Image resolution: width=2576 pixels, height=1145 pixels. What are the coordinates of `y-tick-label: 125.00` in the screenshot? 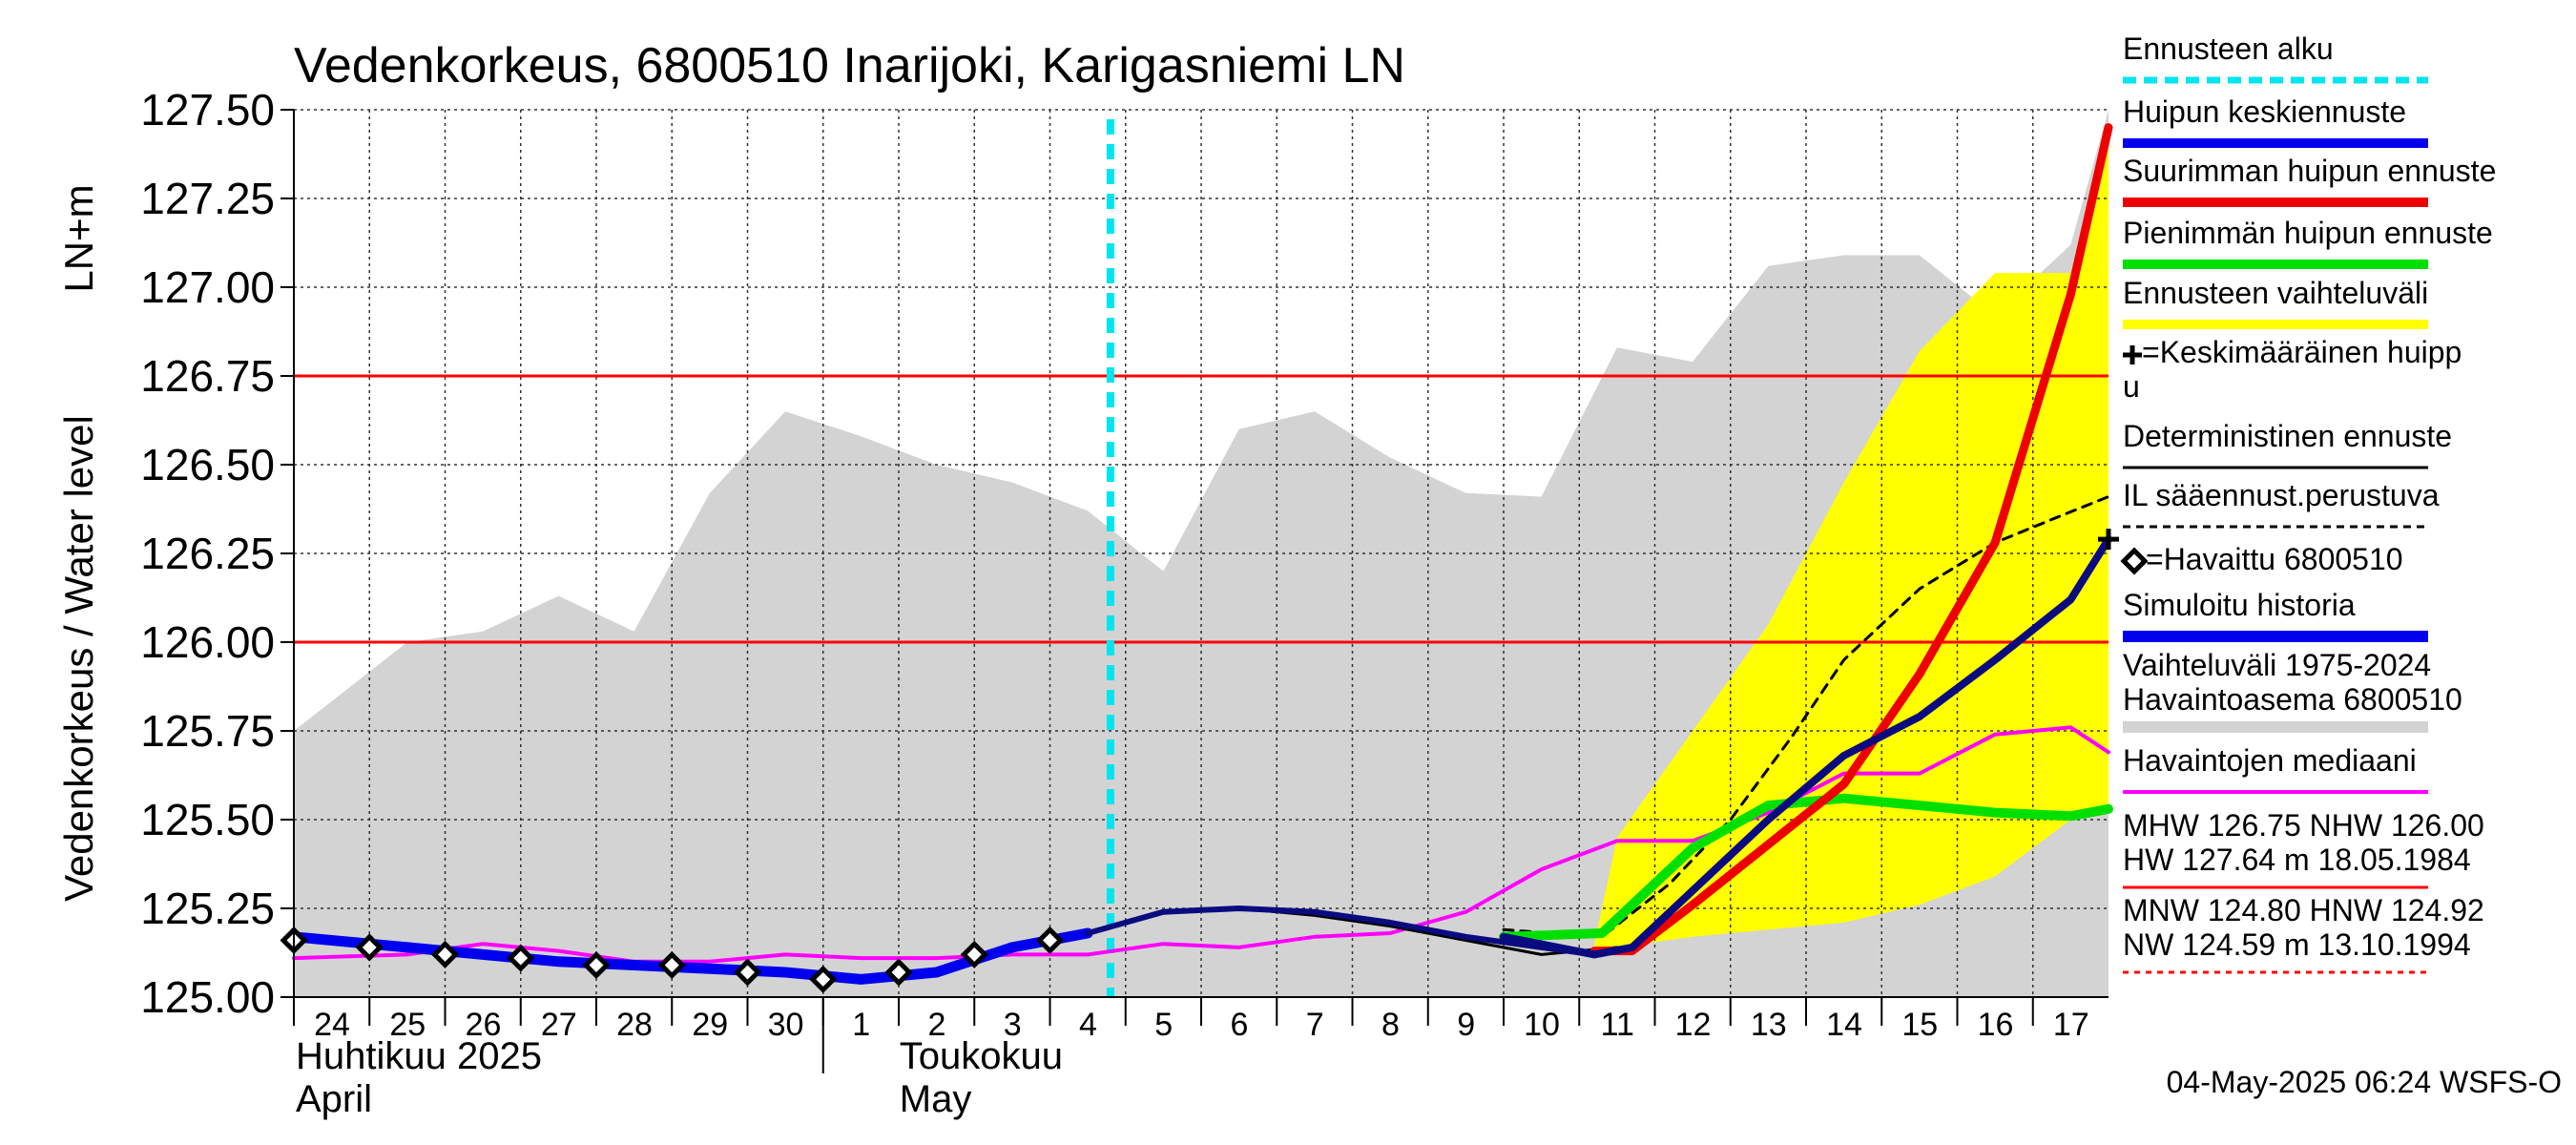 It's located at (207, 997).